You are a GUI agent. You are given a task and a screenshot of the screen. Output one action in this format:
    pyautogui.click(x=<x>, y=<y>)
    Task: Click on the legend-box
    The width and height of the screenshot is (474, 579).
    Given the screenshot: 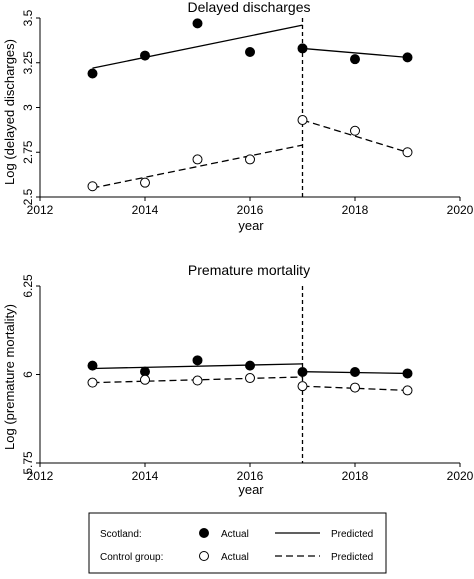 What is the action you would take?
    pyautogui.click(x=237, y=543)
    